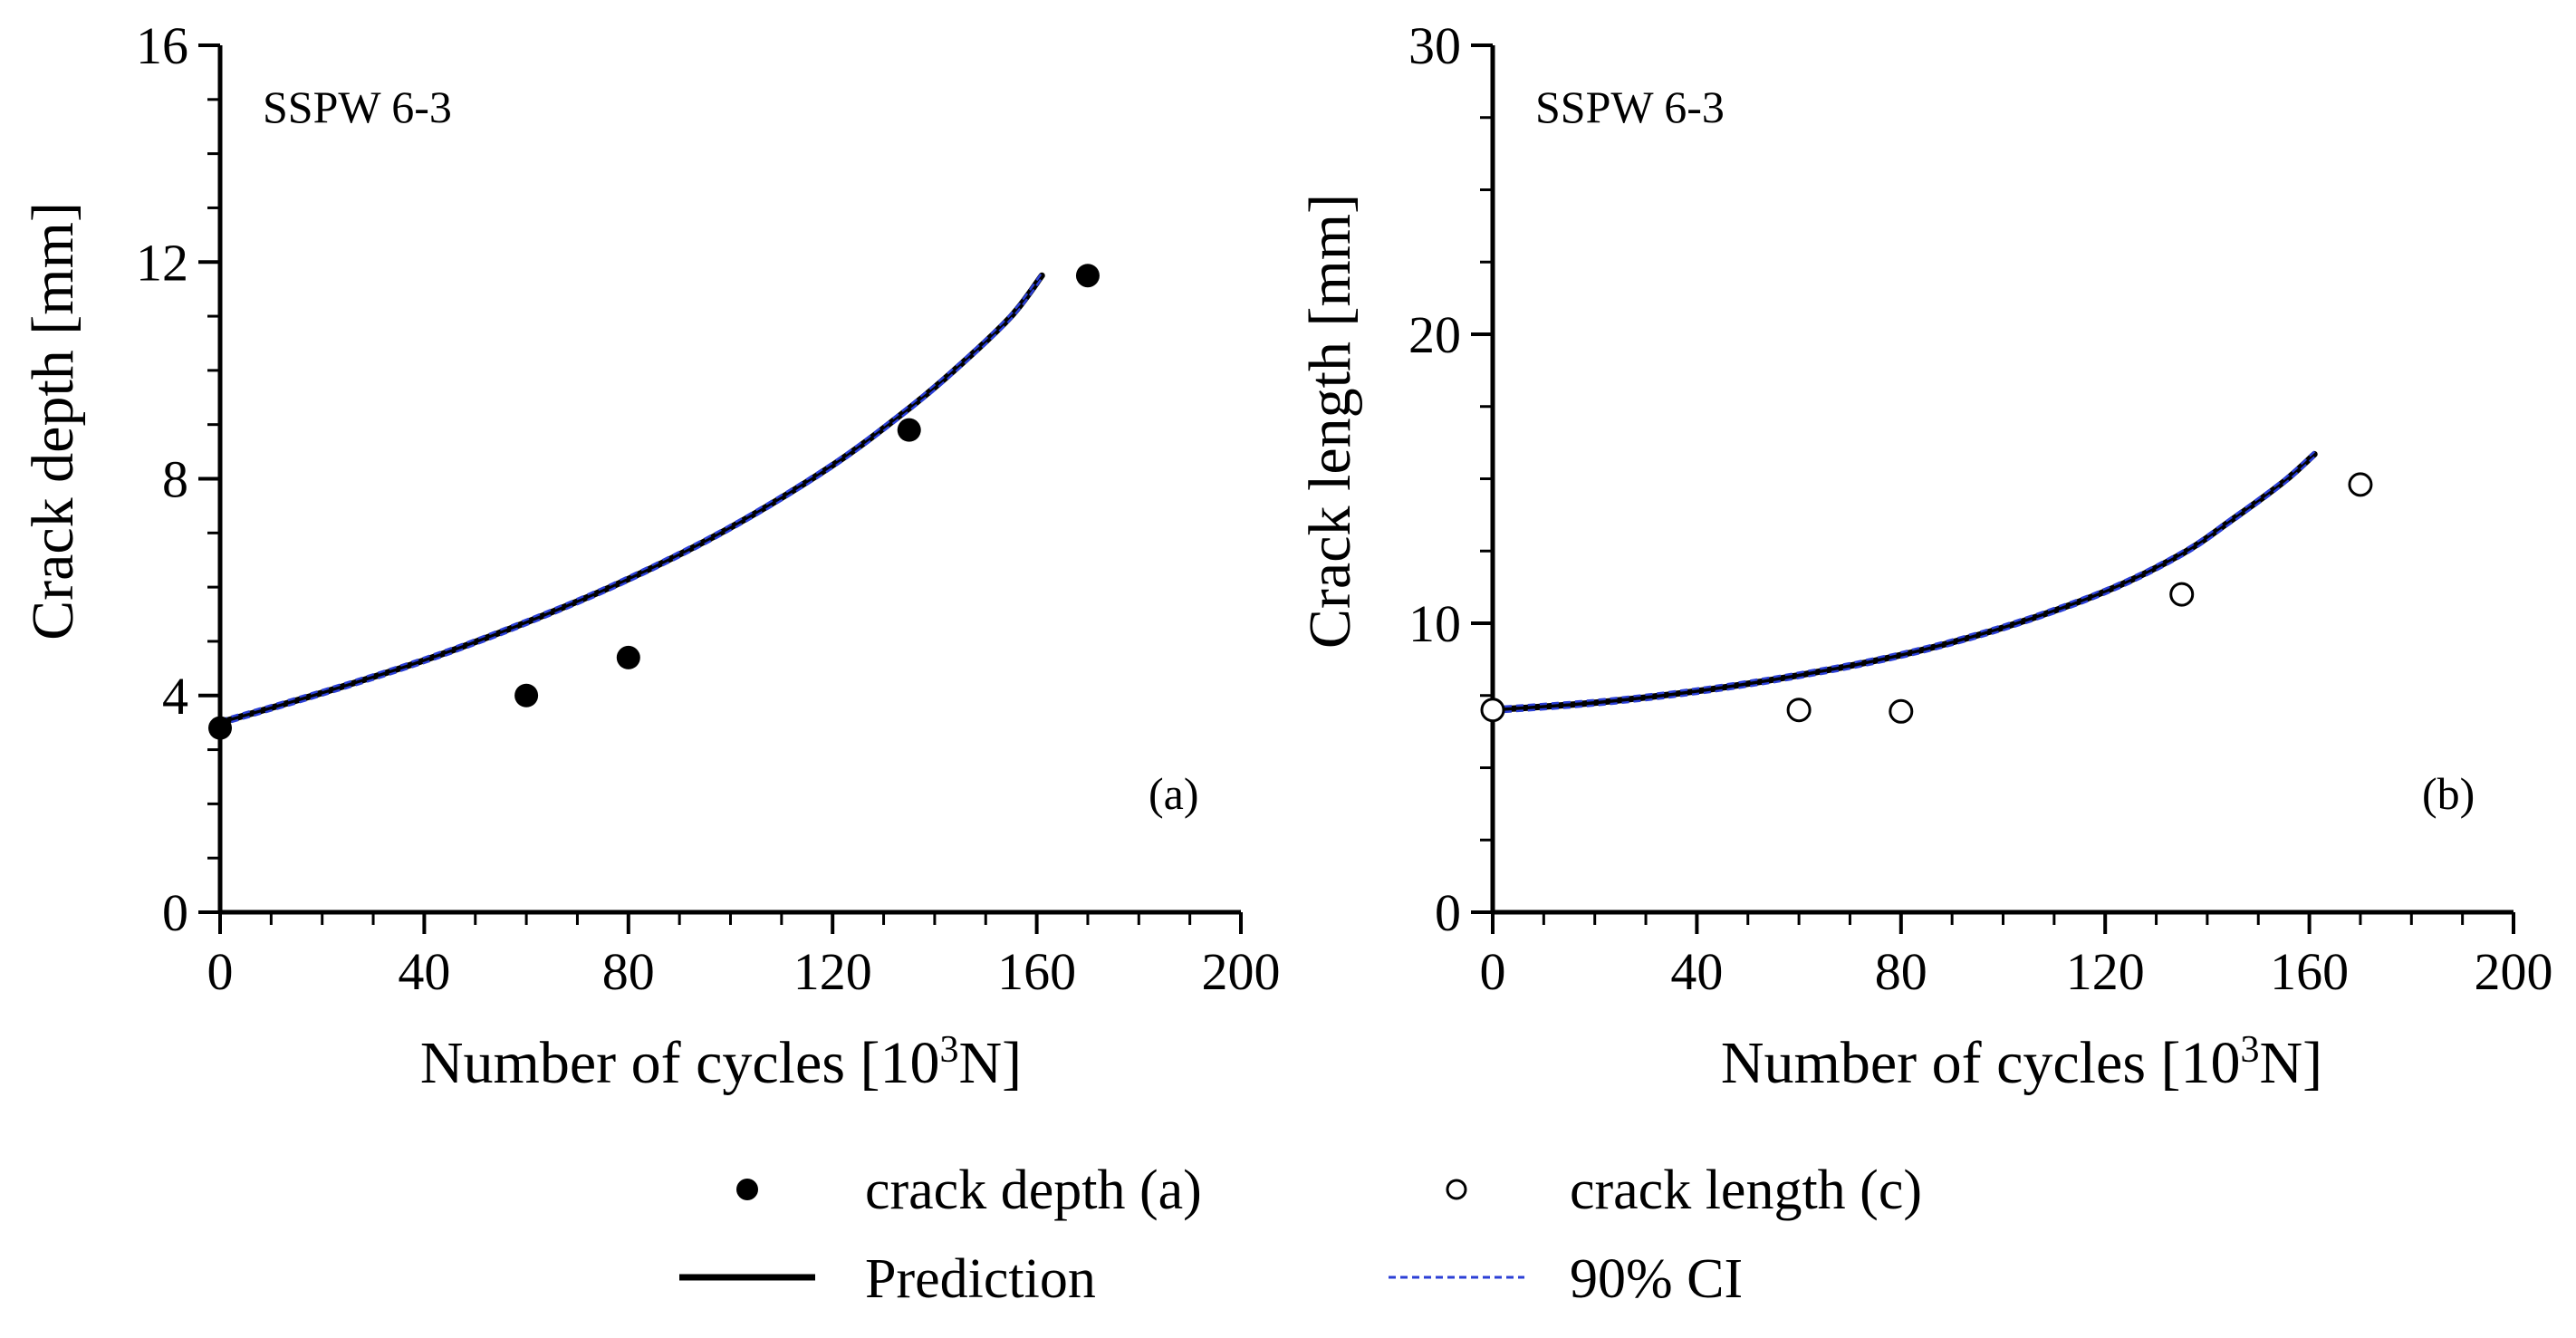 This screenshot has width=2576, height=1338. What do you see at coordinates (162, 262) in the screenshot?
I see `panel-a-y-tick-label: 12` at bounding box center [162, 262].